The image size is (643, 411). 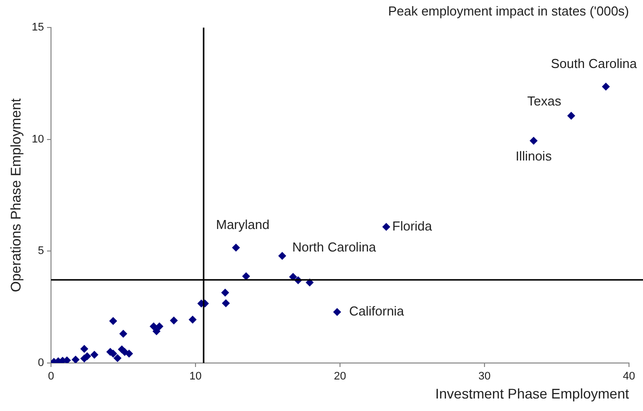 What do you see at coordinates (594, 64) in the screenshot?
I see `annotation: South Carolina` at bounding box center [594, 64].